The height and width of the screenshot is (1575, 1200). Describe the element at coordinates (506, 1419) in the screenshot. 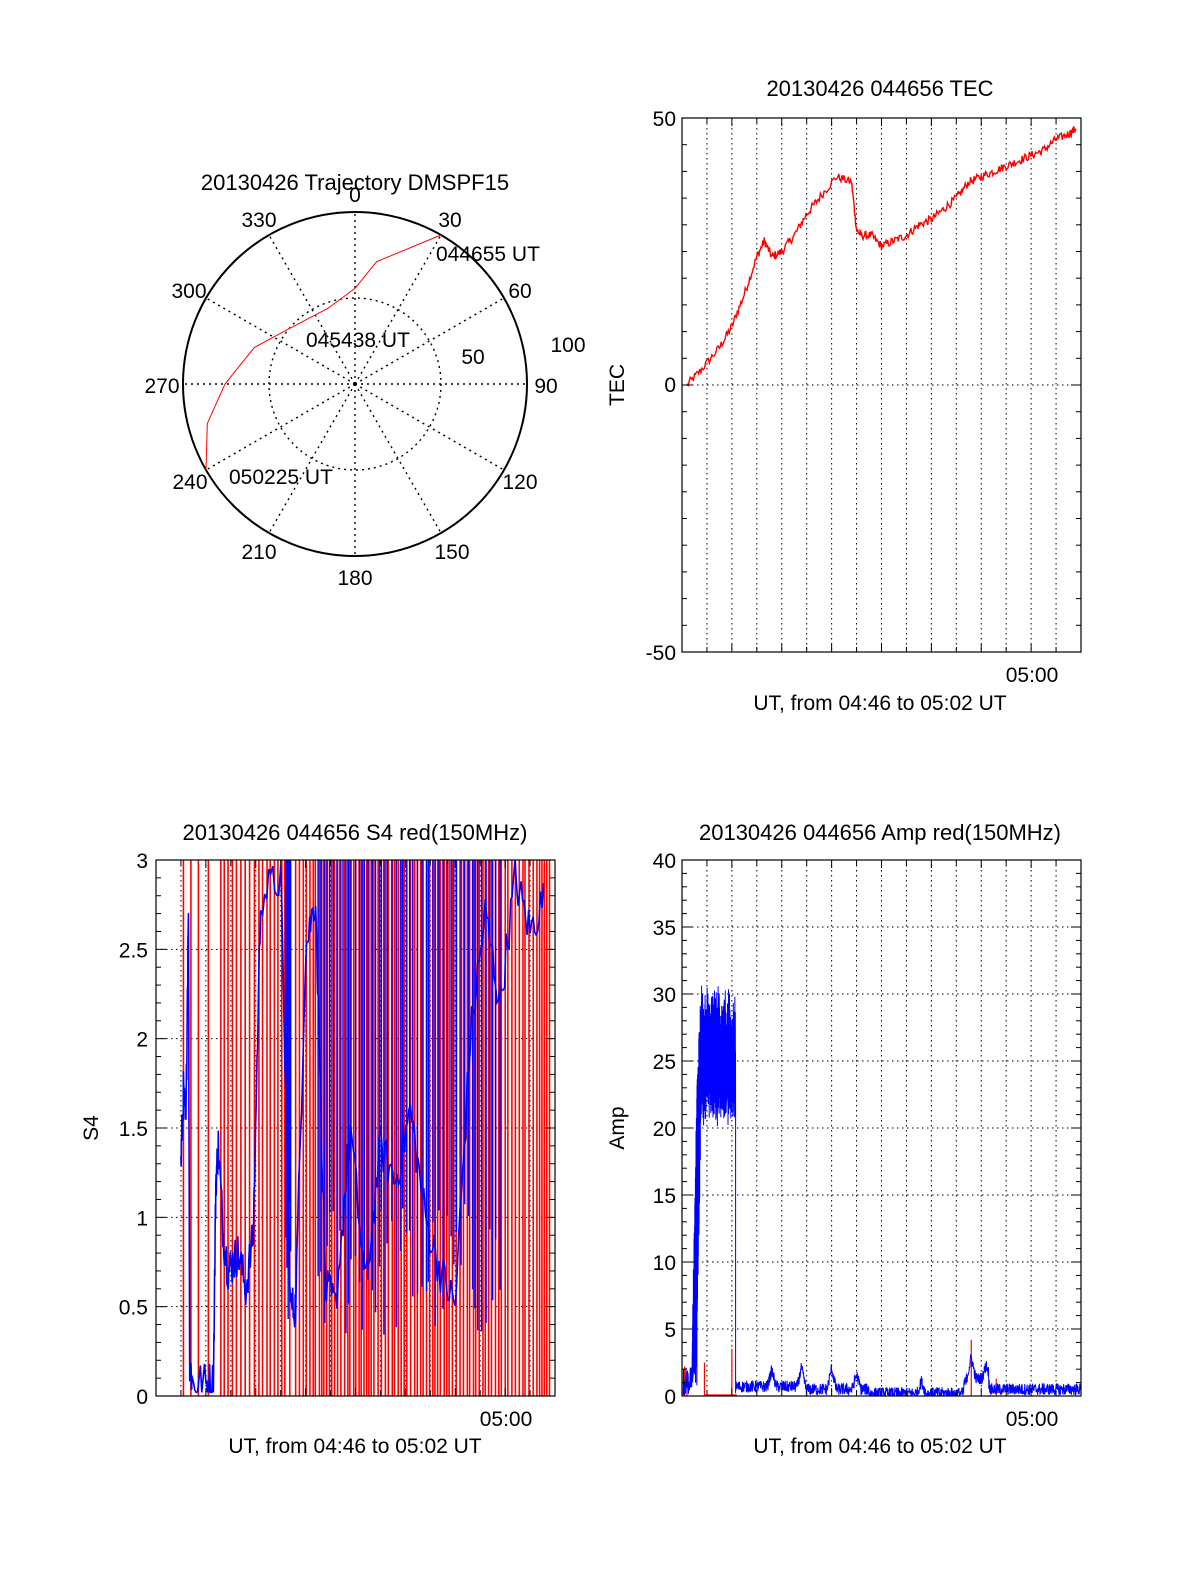

I see `s4-xtick-0500: 05:00` at that location.